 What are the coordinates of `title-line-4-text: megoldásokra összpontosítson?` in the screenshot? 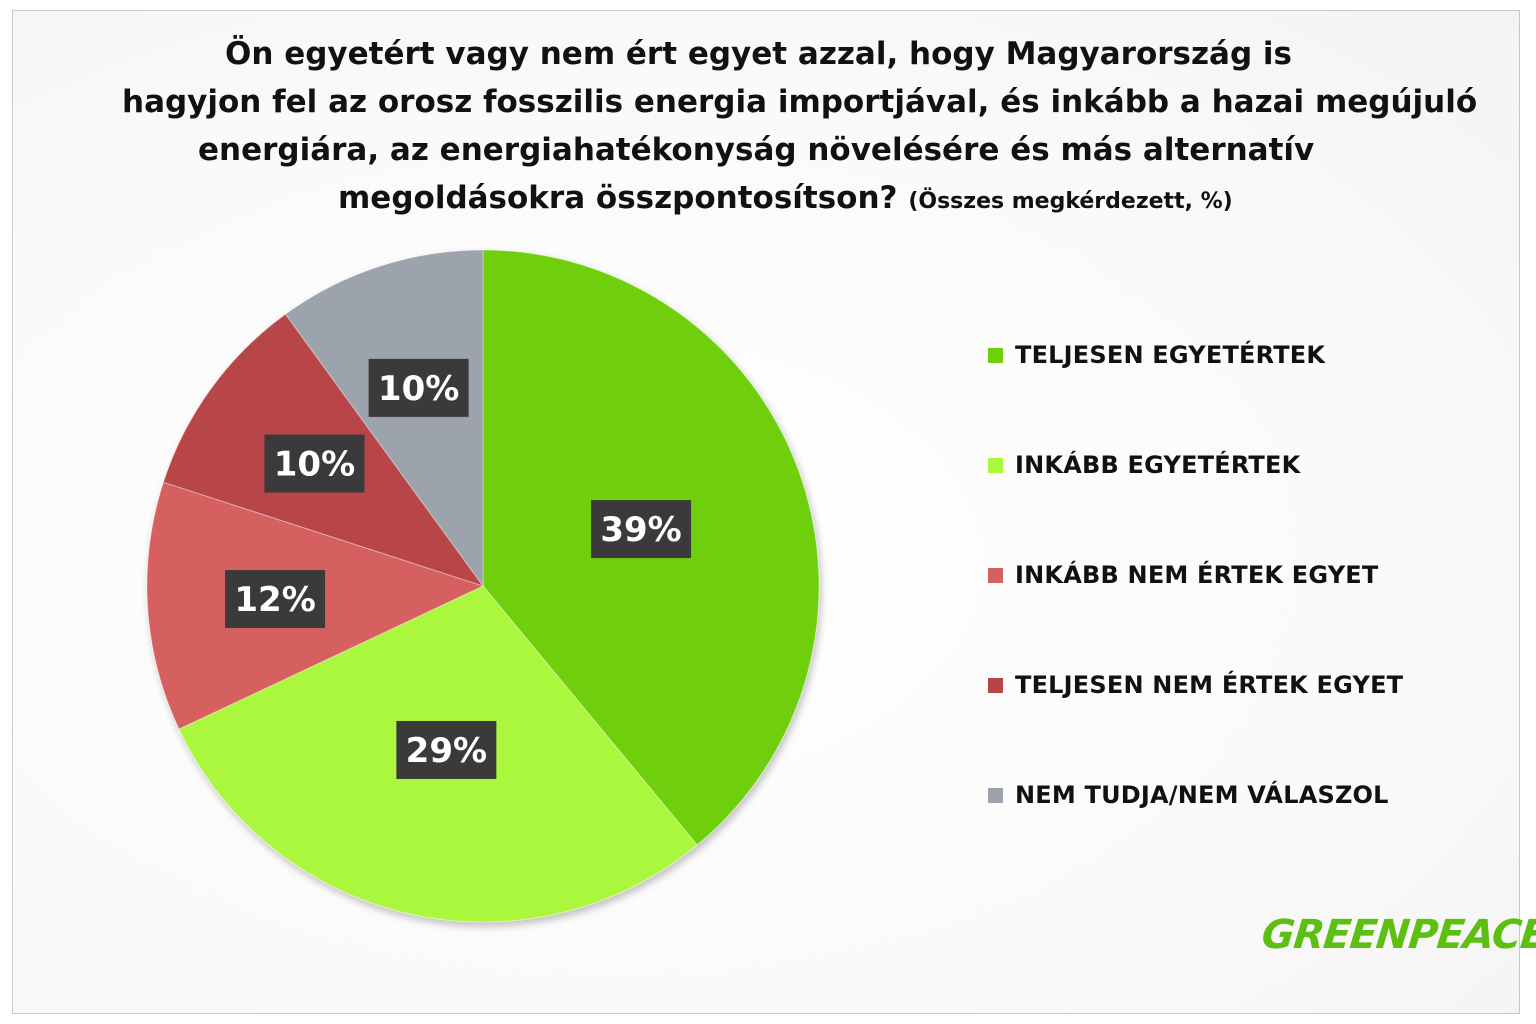 It's located at (618, 198).